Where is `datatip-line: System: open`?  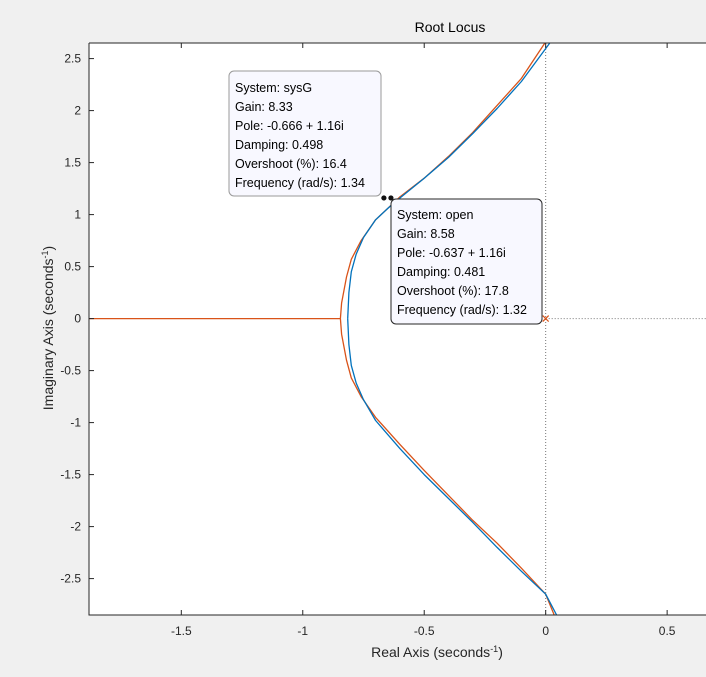 datatip-line: System: open is located at coordinates (435, 215).